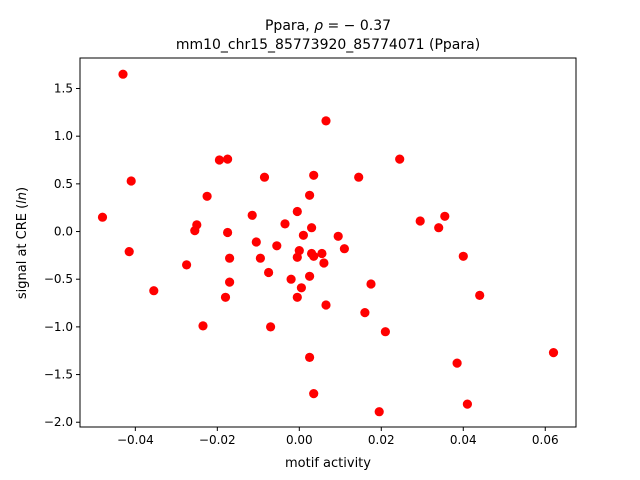 Image resolution: width=640 pixels, height=480 pixels. I want to click on x-tick-label: 0.06, so click(545, 440).